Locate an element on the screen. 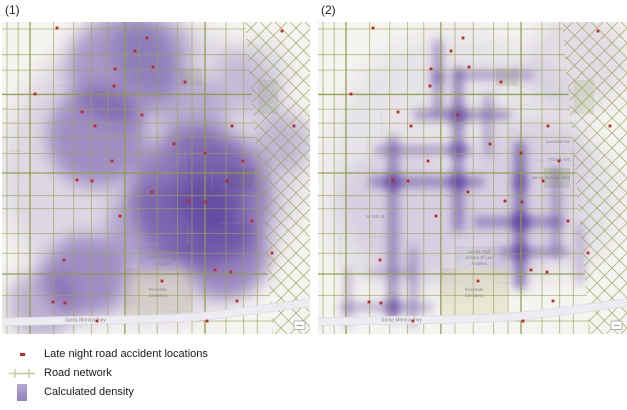 The height and width of the screenshot is (410, 627). accident-point-icon is located at coordinates (22, 354).